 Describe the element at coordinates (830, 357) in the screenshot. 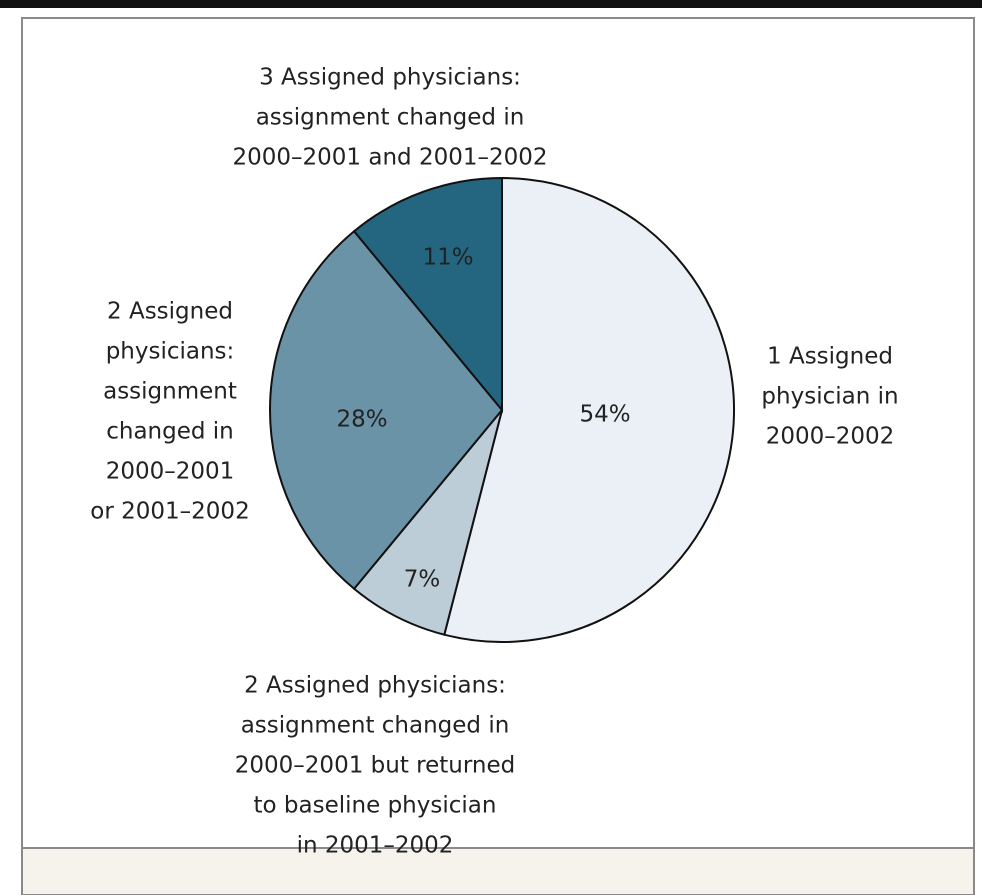

I see `slice-label: 1 Assigned` at that location.